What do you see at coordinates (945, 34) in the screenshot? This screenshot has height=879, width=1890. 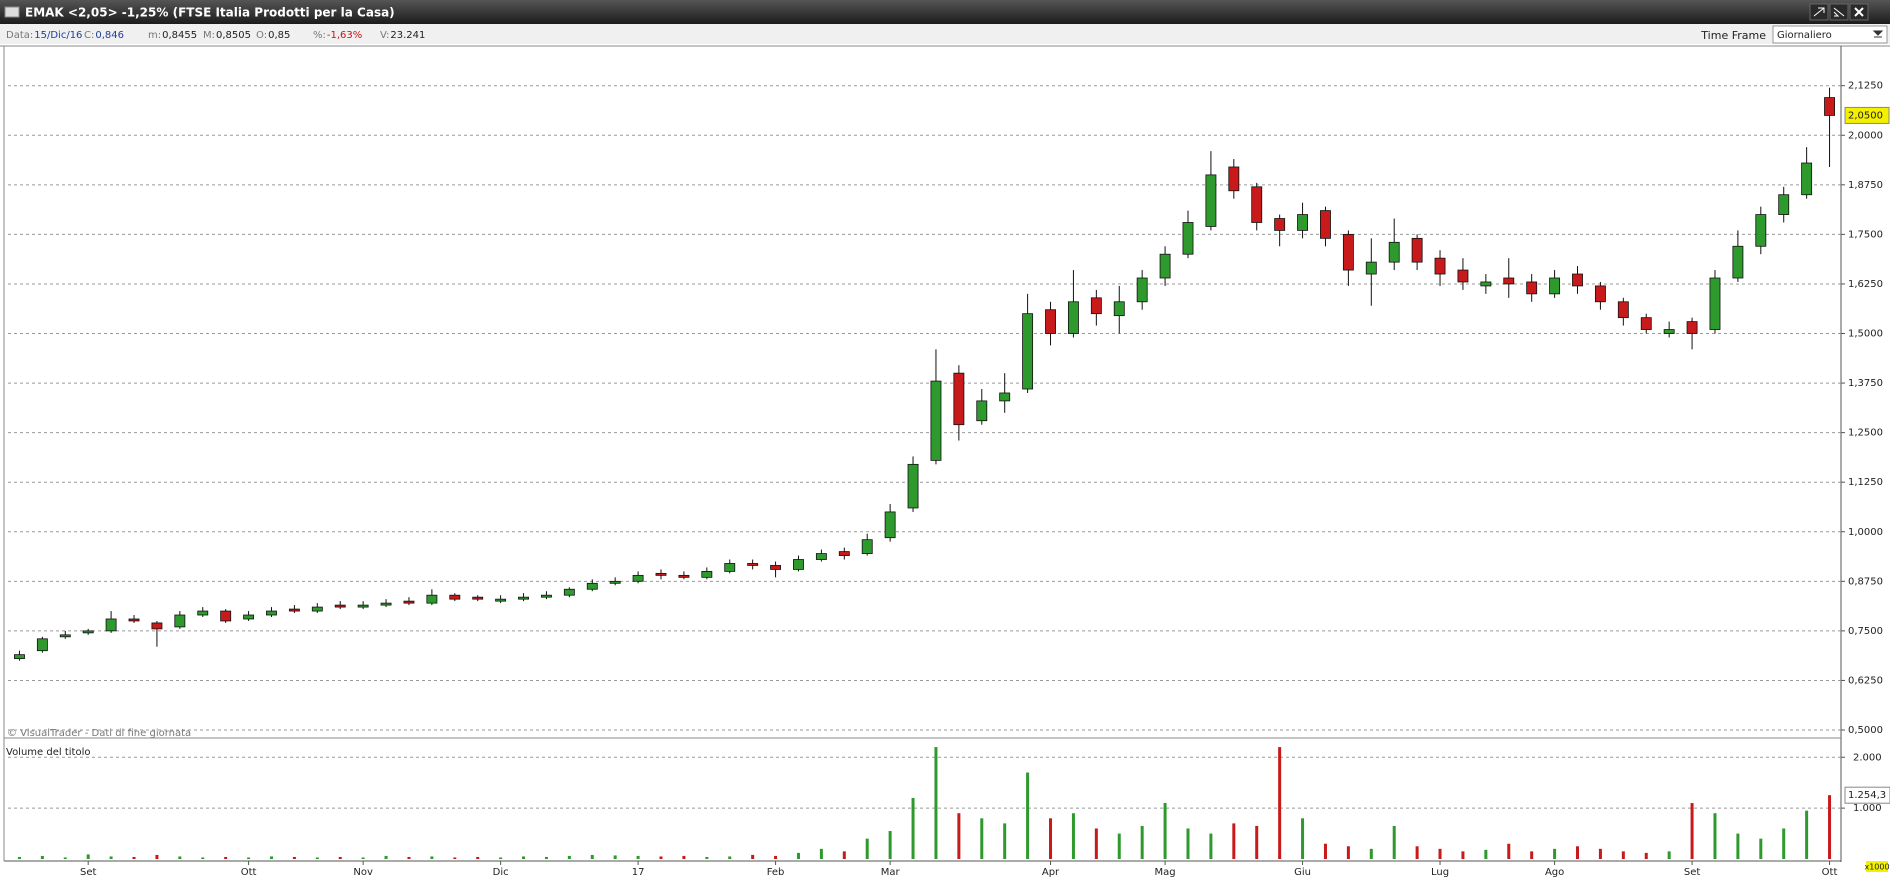 I see `info-bar` at bounding box center [945, 34].